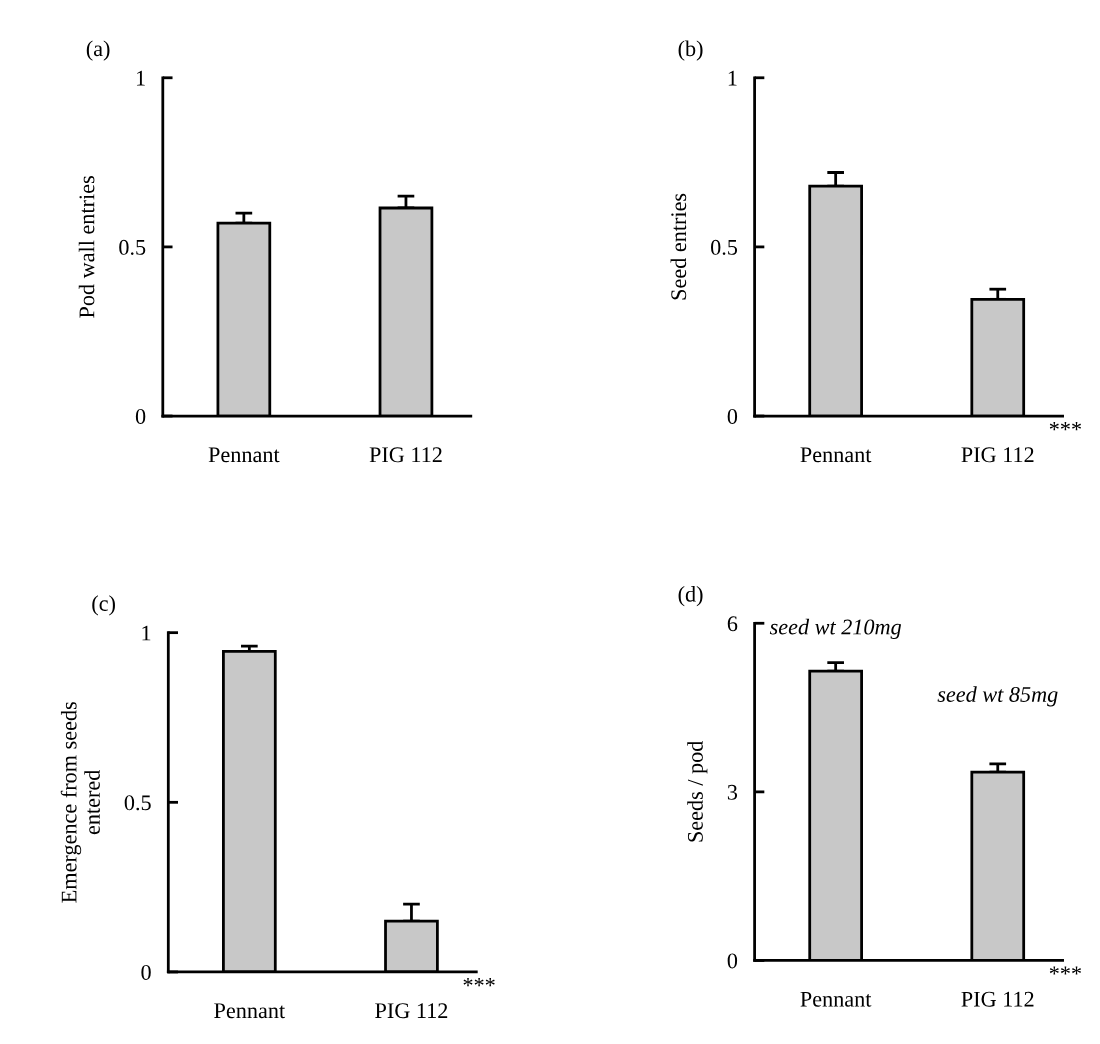 The image size is (1100, 1044). What do you see at coordinates (997, 696) in the screenshot?
I see `annotation: seed wt 85mg` at bounding box center [997, 696].